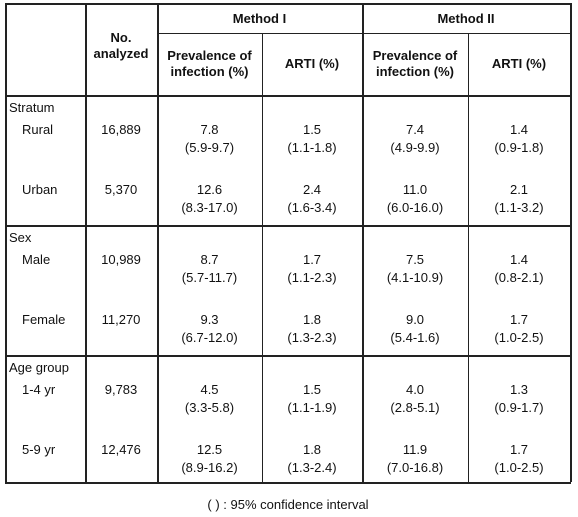  What do you see at coordinates (312, 189) in the screenshot?
I see `estimate: 2.4` at bounding box center [312, 189].